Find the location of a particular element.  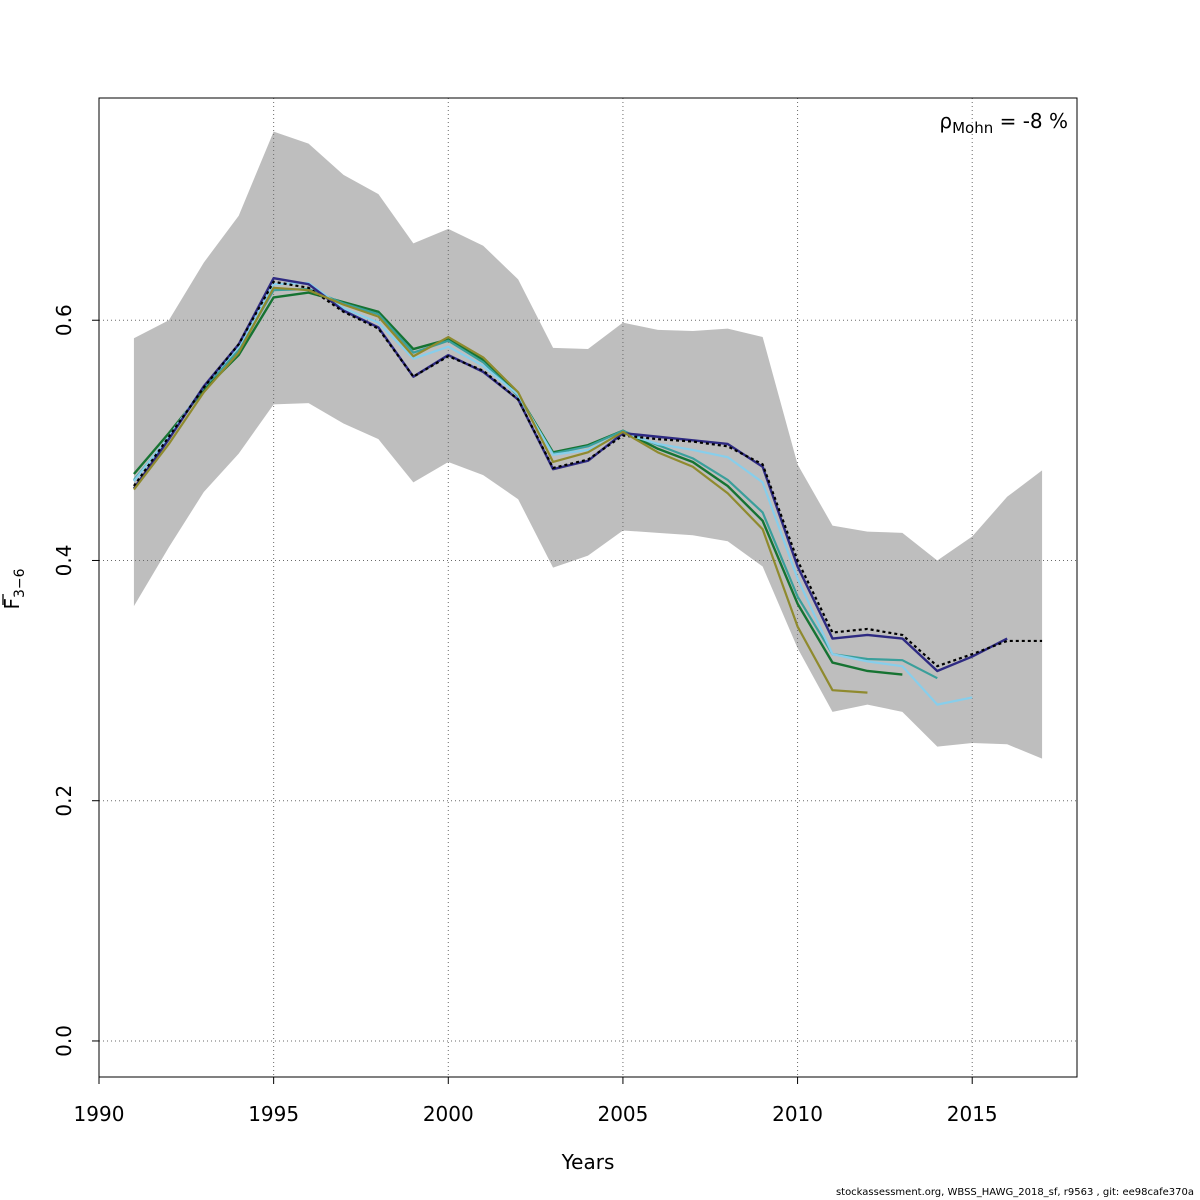

x-tick-label: 1995 is located at coordinates (273, 1114).